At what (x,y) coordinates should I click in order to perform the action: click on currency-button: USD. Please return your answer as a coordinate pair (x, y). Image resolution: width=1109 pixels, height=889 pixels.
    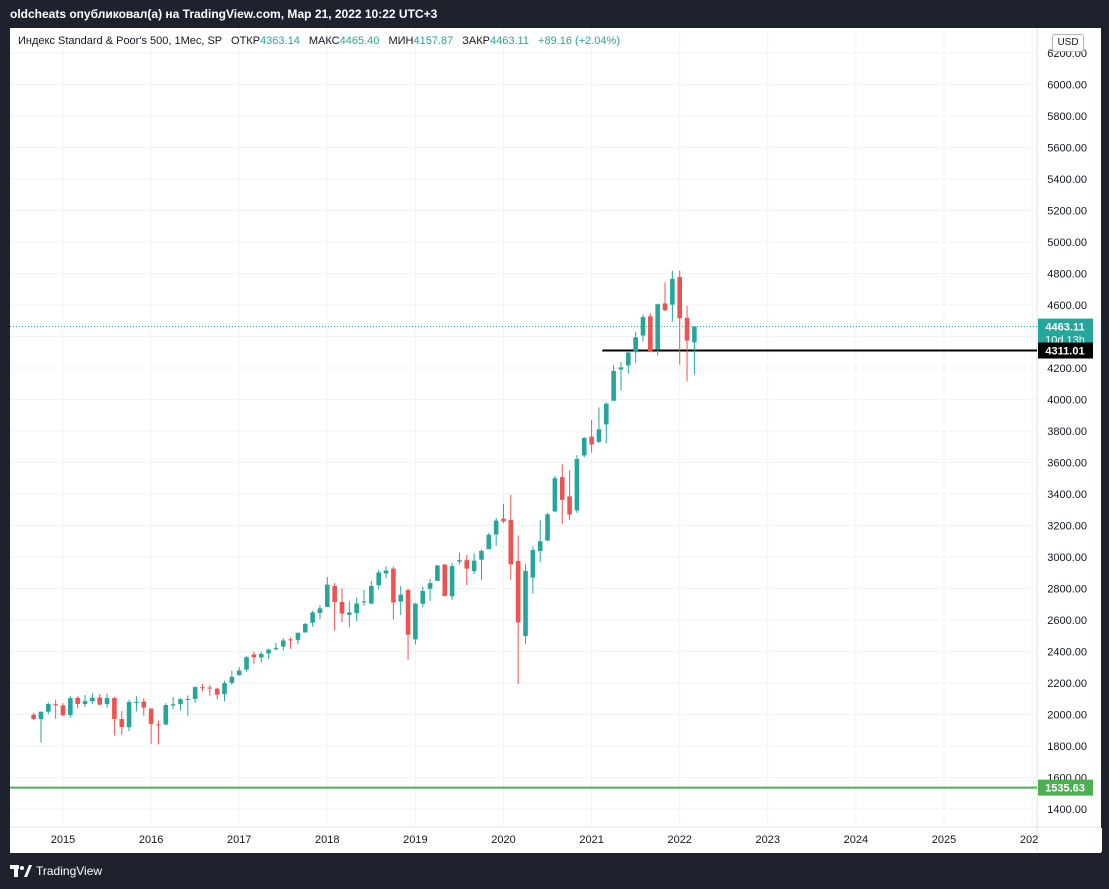
    Looking at the image, I should click on (1068, 43).